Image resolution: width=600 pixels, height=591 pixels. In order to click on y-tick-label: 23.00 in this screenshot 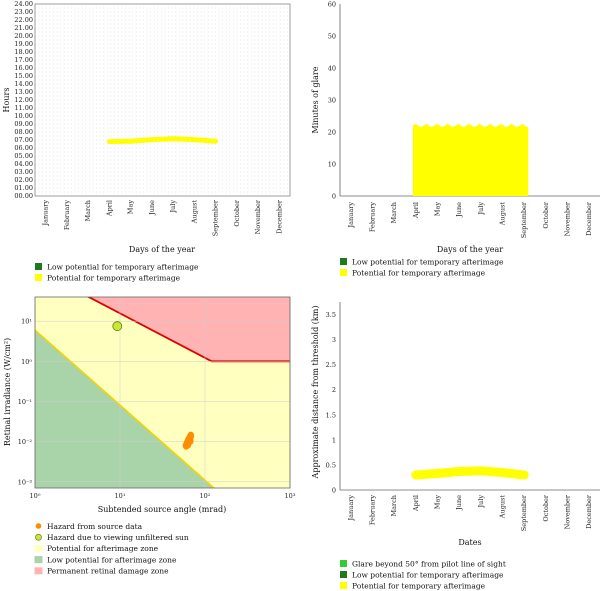, I will do `click(23, 12)`.